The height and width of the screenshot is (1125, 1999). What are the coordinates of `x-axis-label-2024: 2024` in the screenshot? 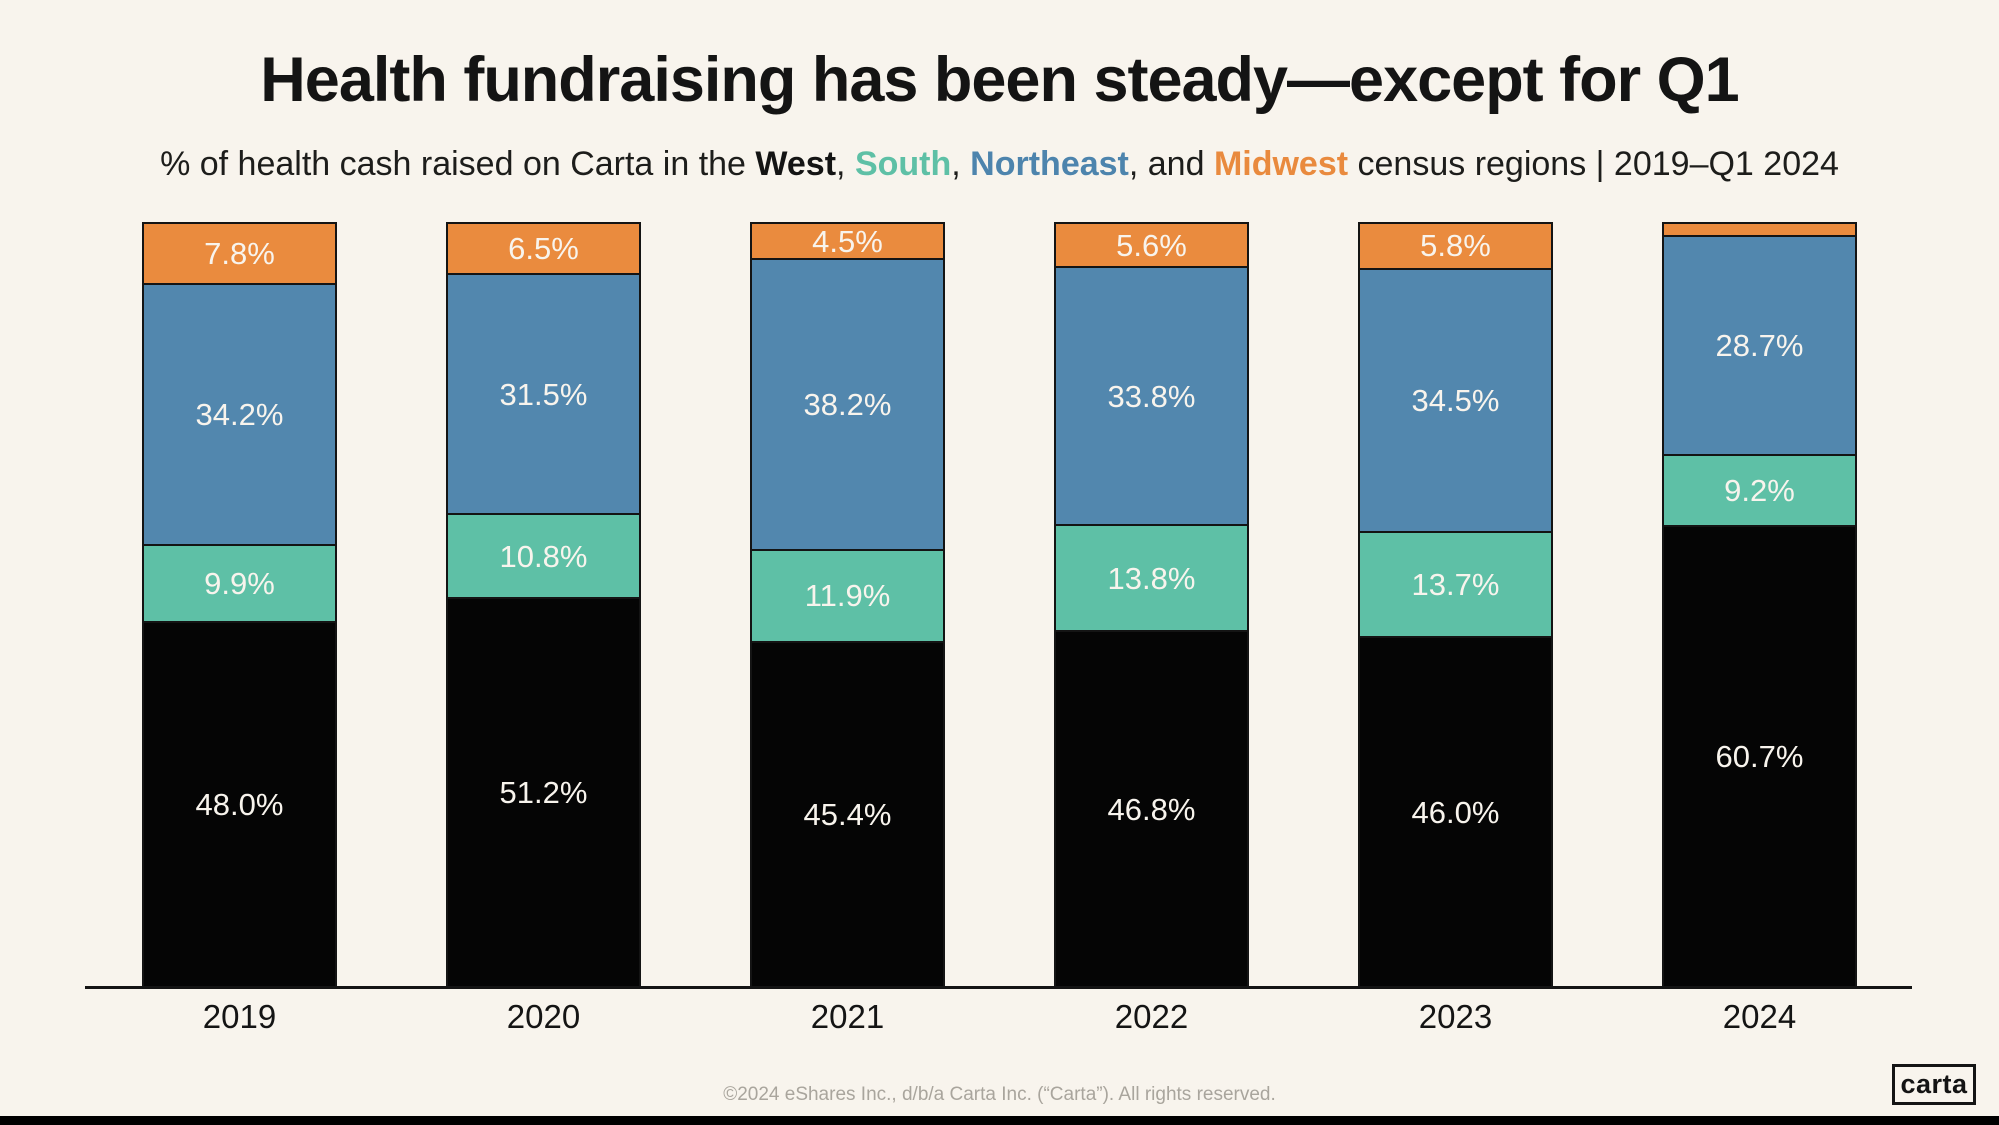 It's located at (1759, 1016).